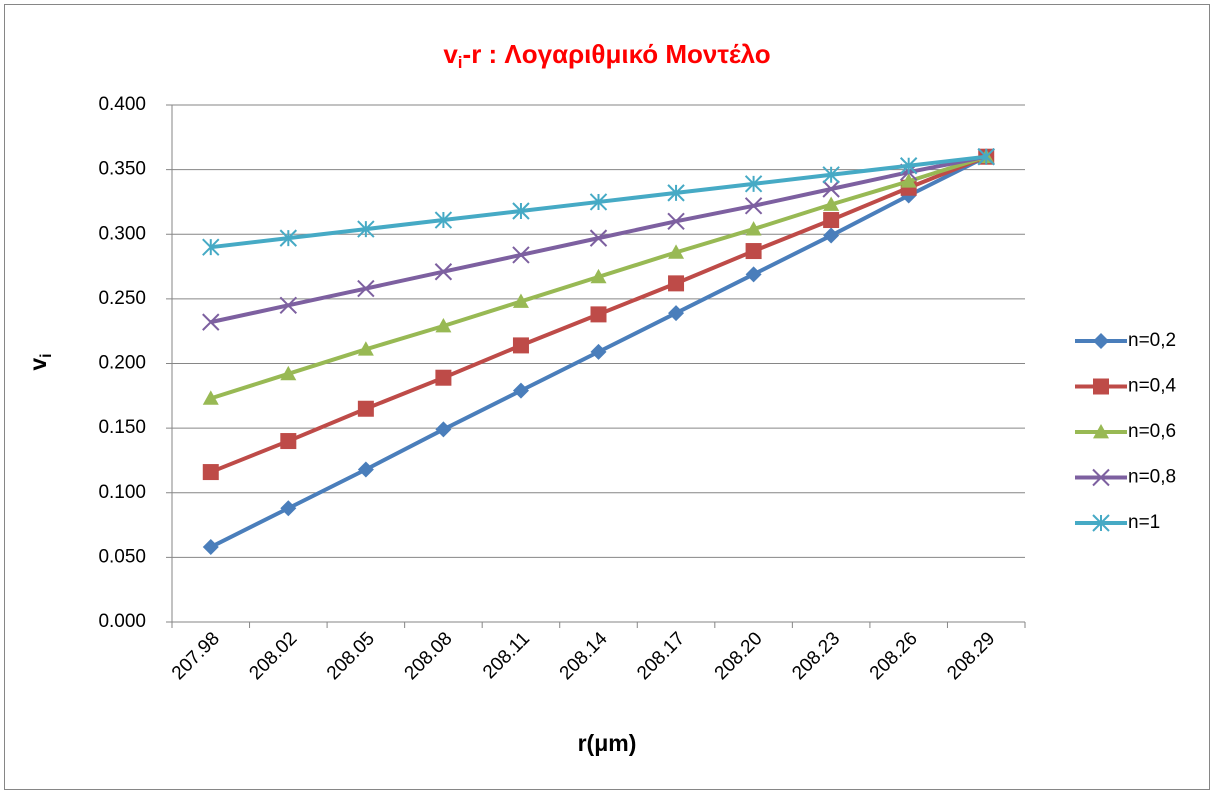 This screenshot has width=1215, height=794. I want to click on legend-label: n=1, so click(1144, 522).